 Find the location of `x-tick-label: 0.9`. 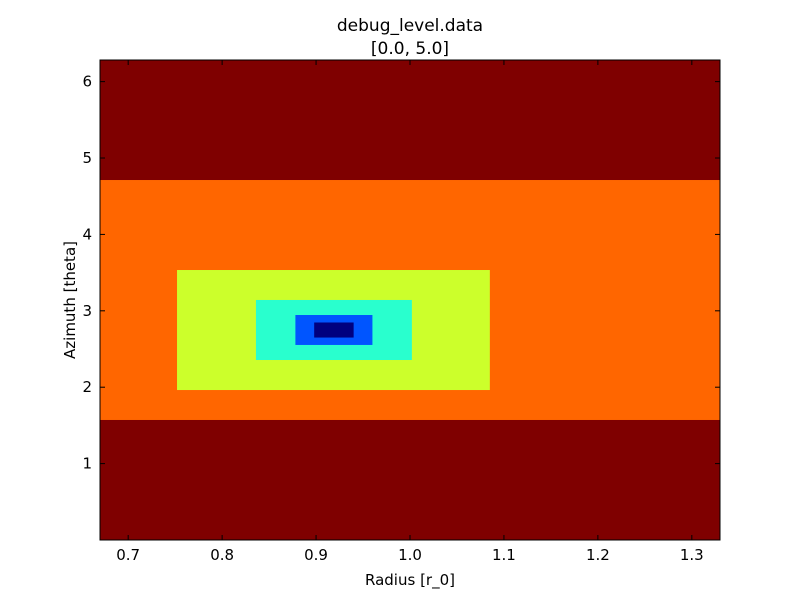

x-tick-label: 0.9 is located at coordinates (316, 555).